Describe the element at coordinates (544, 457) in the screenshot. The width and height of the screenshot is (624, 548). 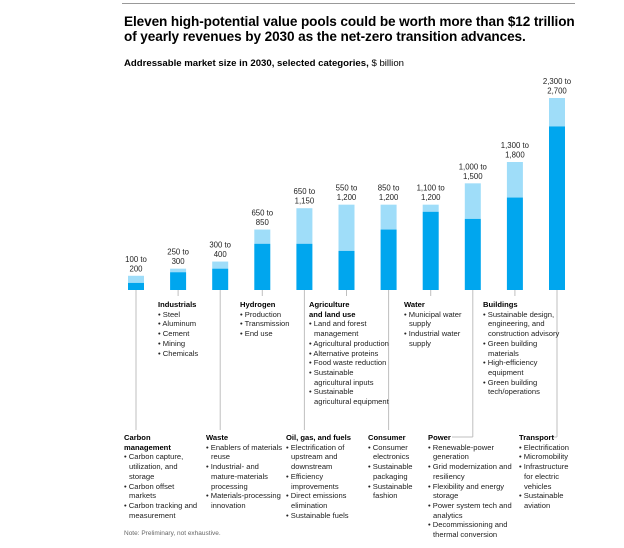
I see `category-item: • Micromobility` at that location.